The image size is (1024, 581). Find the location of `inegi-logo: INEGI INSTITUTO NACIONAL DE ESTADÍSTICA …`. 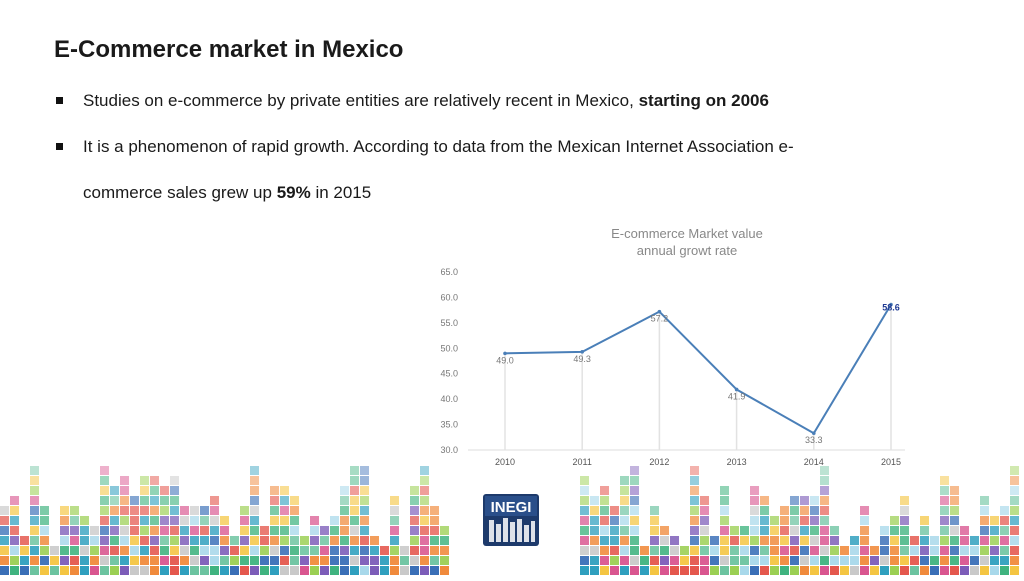

inegi-logo: INEGI INSTITUTO NACIONAL DE ESTADÍSTICA … is located at coordinates (511, 532).